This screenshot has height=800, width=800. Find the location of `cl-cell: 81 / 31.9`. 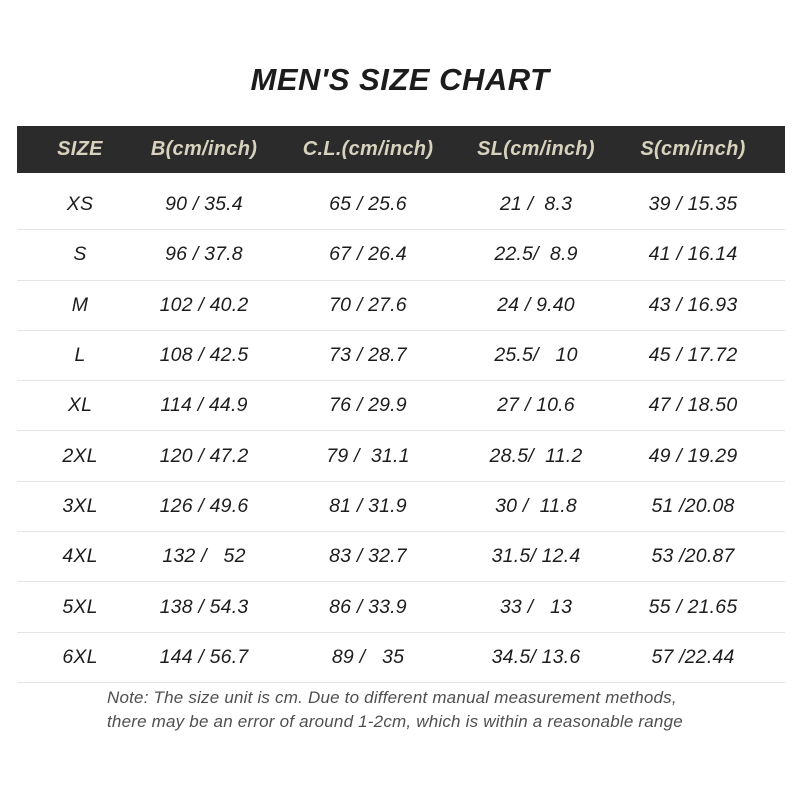

cl-cell: 81 / 31.9 is located at coordinates (368, 505).